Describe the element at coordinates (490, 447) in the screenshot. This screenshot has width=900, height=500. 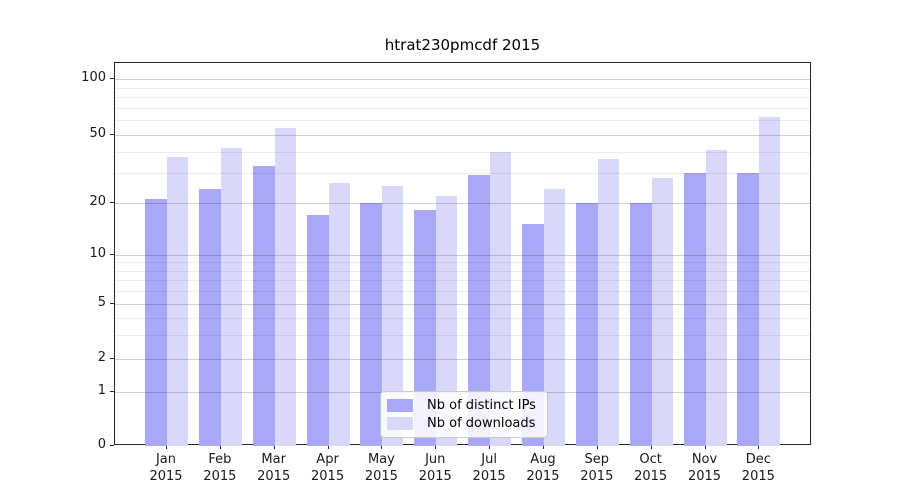
I see `x-tick-mark-jul` at that location.